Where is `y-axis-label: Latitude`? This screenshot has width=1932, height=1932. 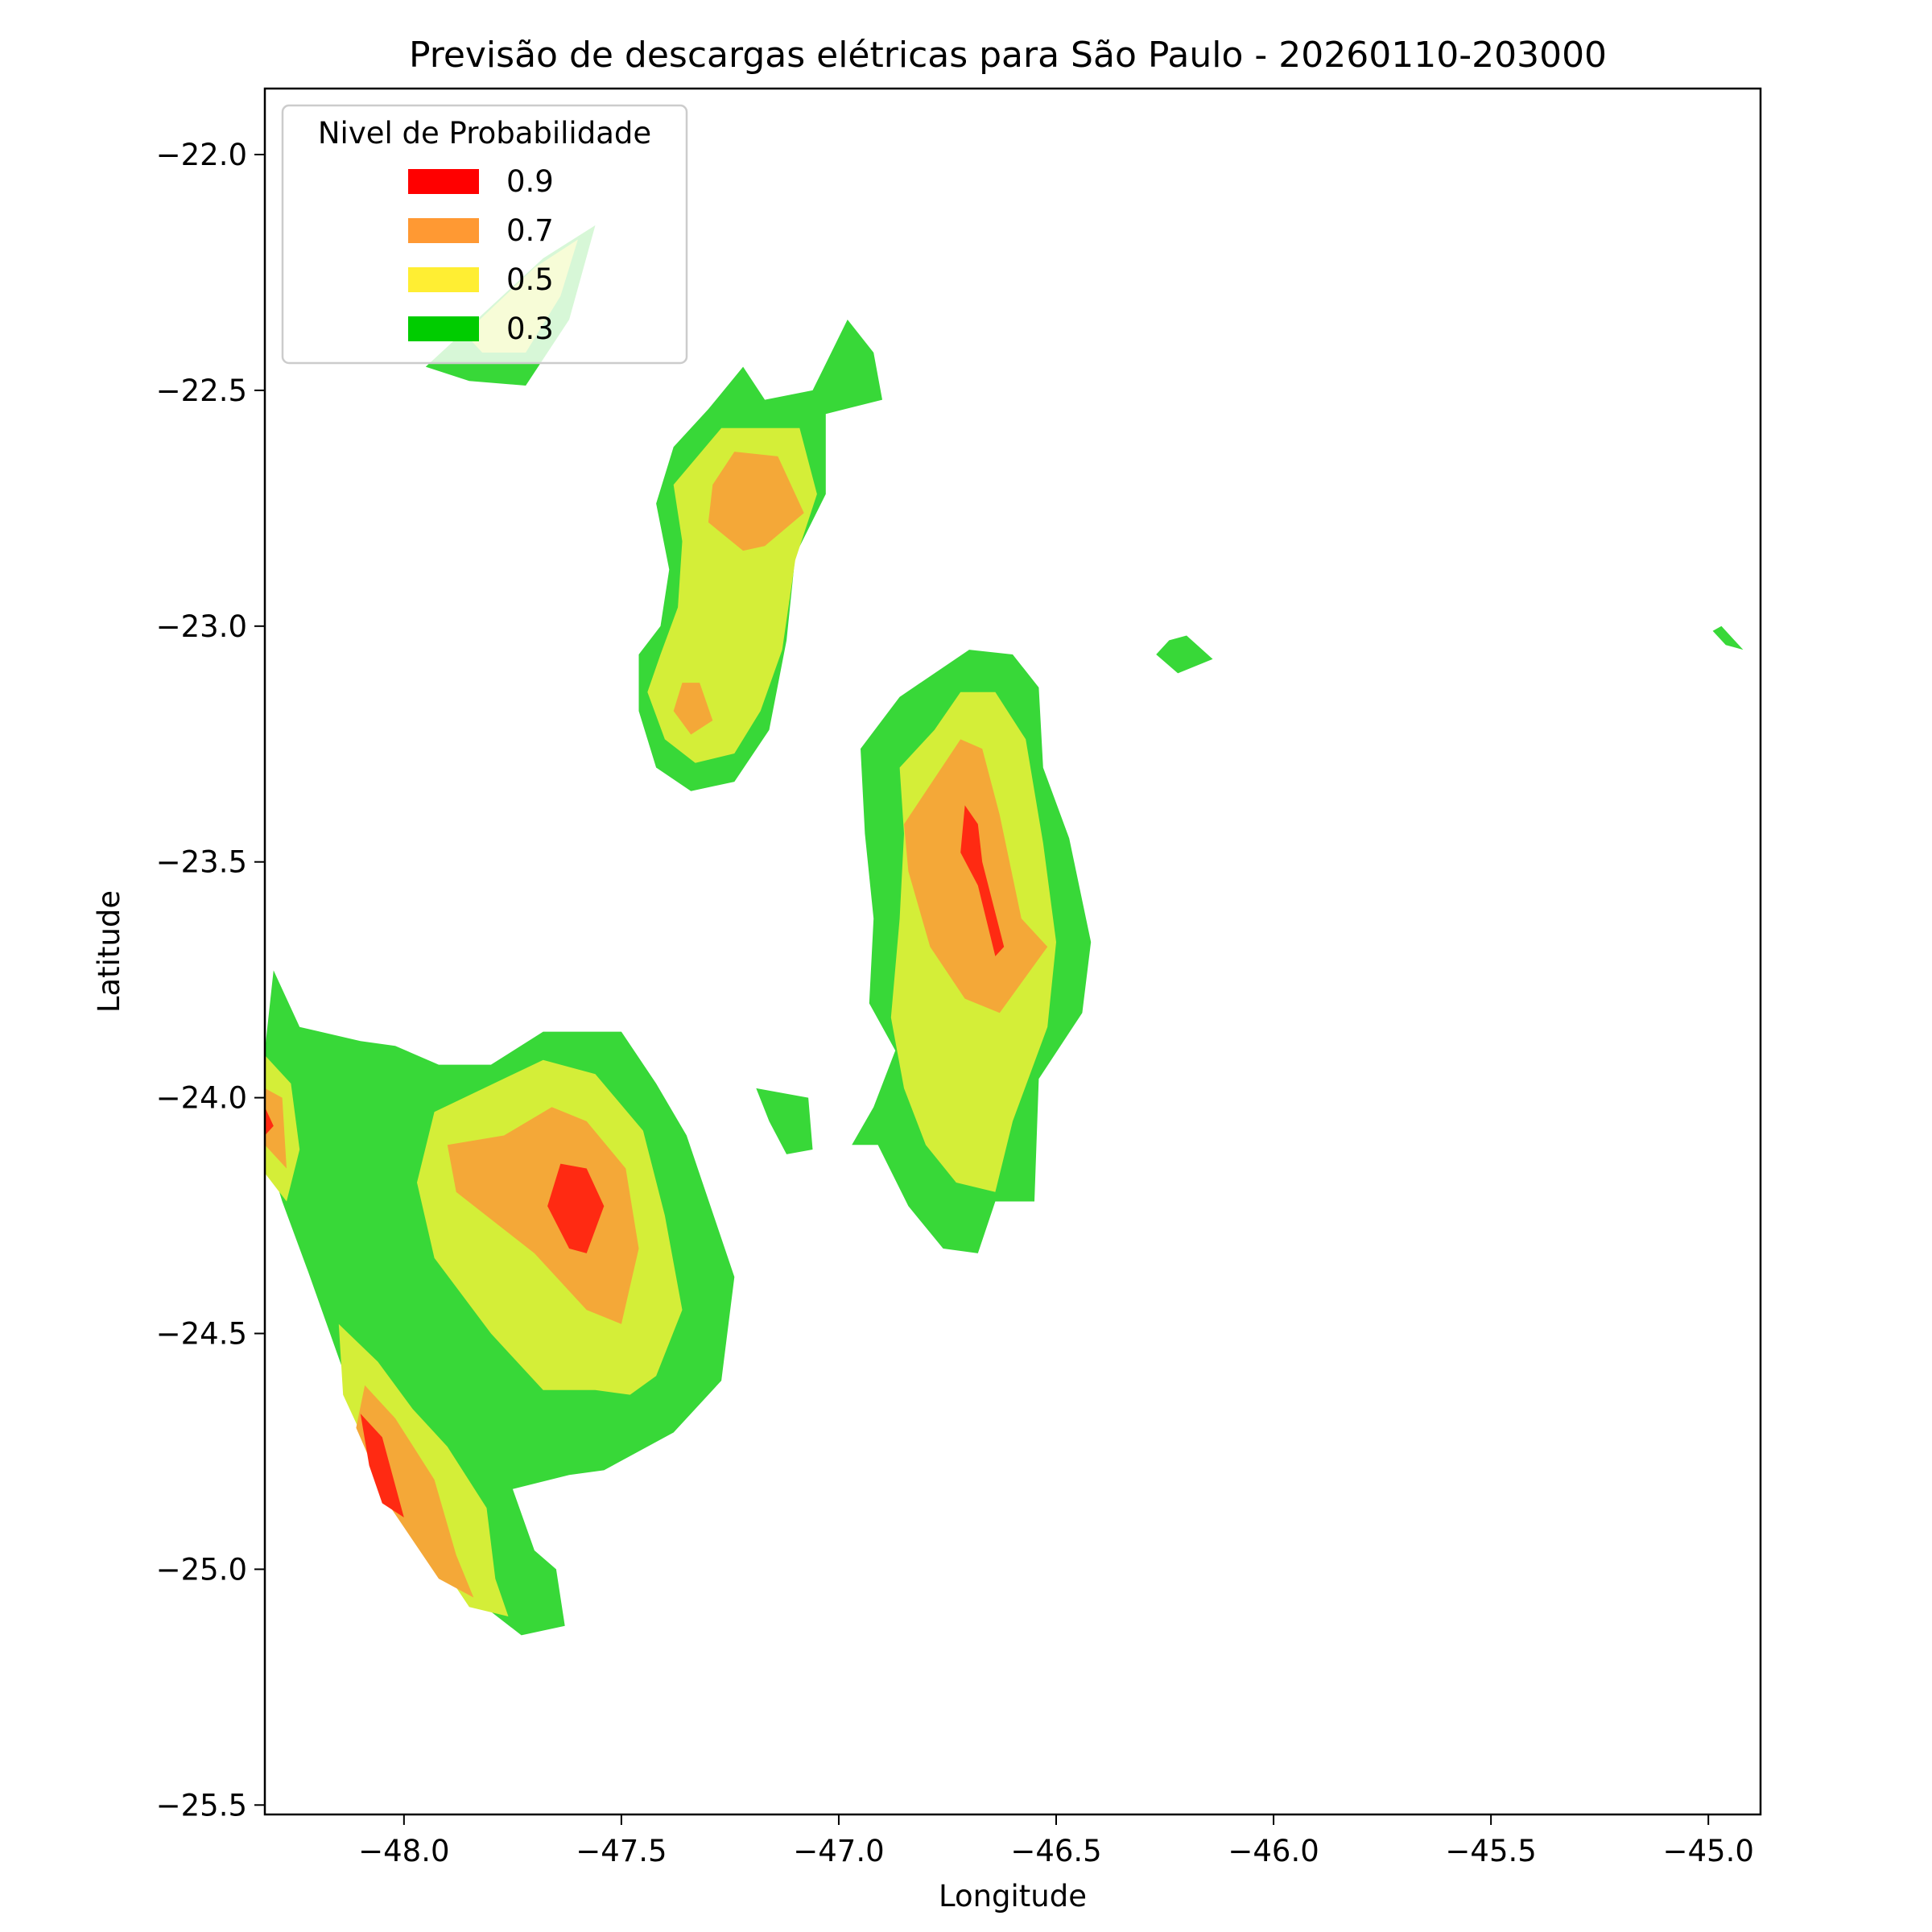
y-axis-label: Latitude is located at coordinates (109, 951).